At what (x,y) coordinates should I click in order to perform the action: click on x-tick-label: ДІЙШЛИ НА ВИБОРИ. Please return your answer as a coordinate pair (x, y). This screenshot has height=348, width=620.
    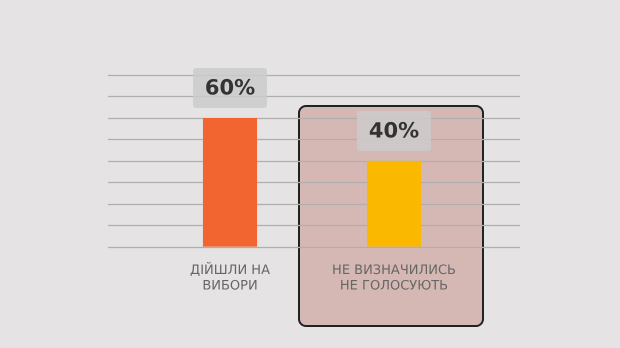
    Looking at the image, I should click on (230, 277).